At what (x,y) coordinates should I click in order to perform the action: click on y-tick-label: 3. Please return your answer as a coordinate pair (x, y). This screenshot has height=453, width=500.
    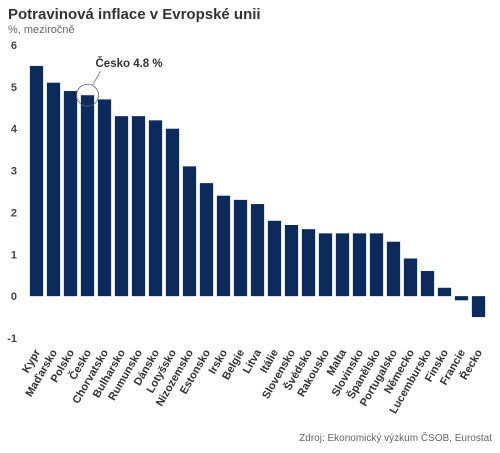
    Looking at the image, I should click on (14, 172).